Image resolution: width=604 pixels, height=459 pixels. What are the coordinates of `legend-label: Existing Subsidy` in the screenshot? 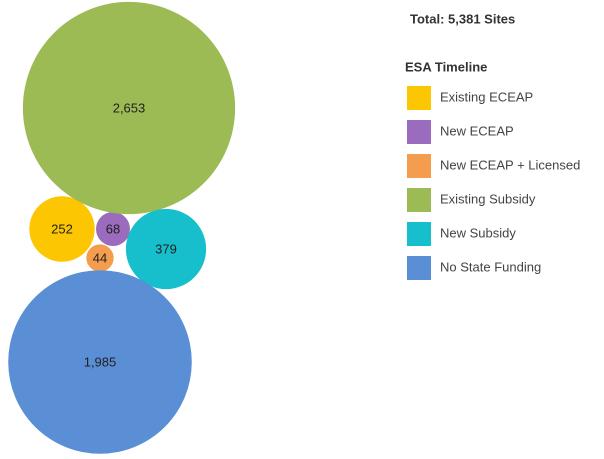 It's located at (488, 198).